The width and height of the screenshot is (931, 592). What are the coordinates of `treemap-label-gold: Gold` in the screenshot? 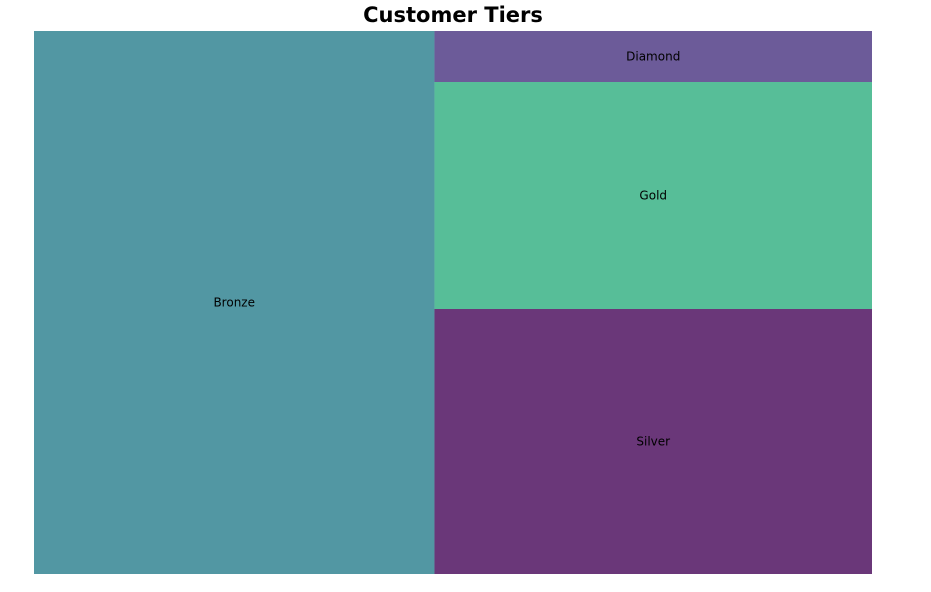 It's located at (653, 196).